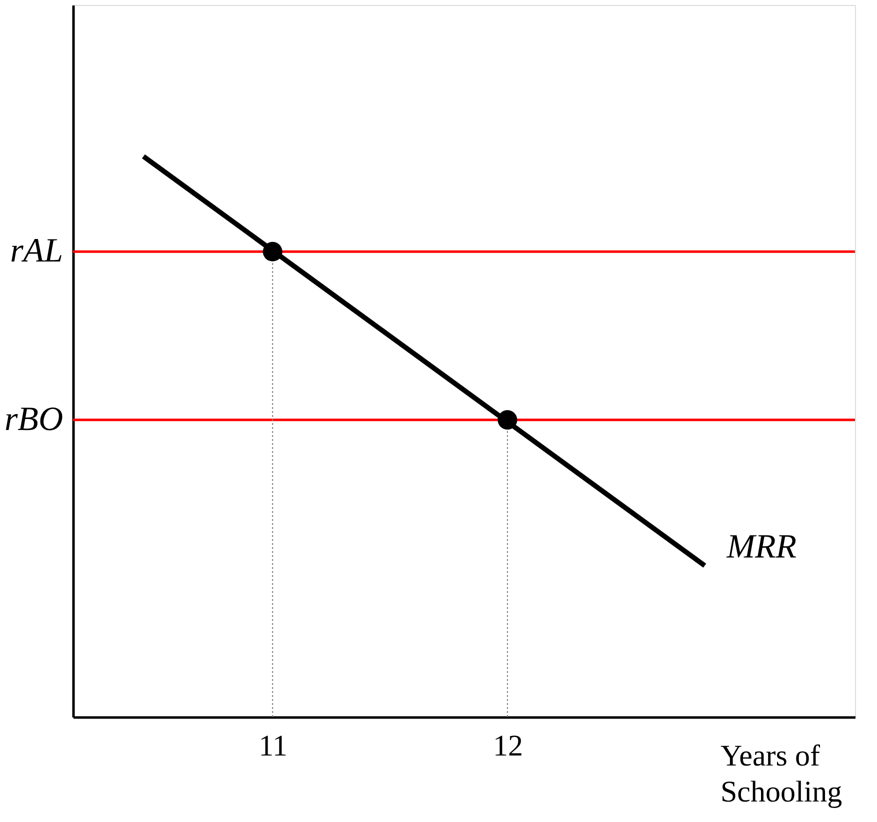 The height and width of the screenshot is (822, 877). Describe the element at coordinates (33, 419) in the screenshot. I see `ref-line-label: rBO` at that location.